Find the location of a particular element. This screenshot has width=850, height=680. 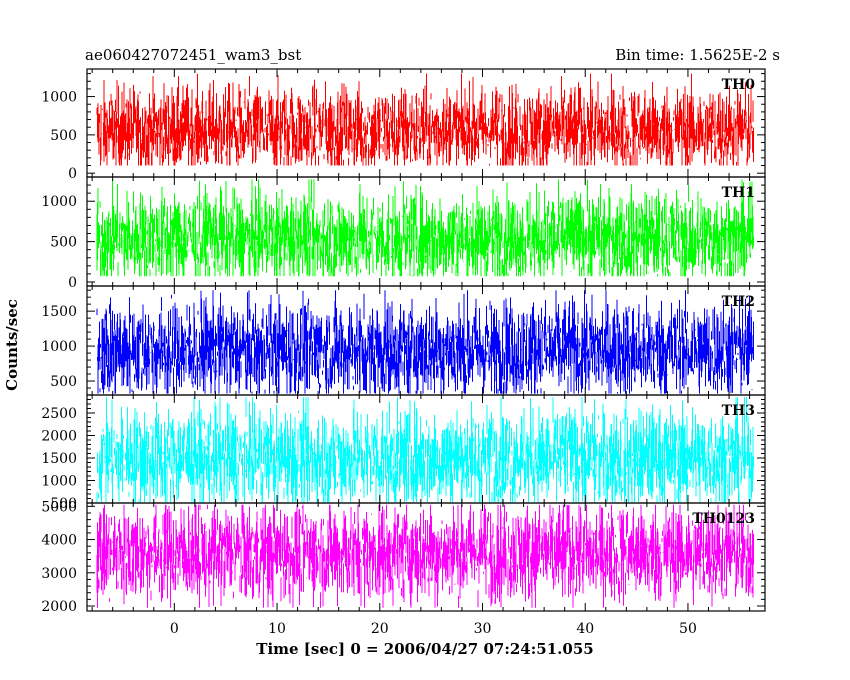

chart-title: ae060427072451_wam3_bst is located at coordinates (193, 55).